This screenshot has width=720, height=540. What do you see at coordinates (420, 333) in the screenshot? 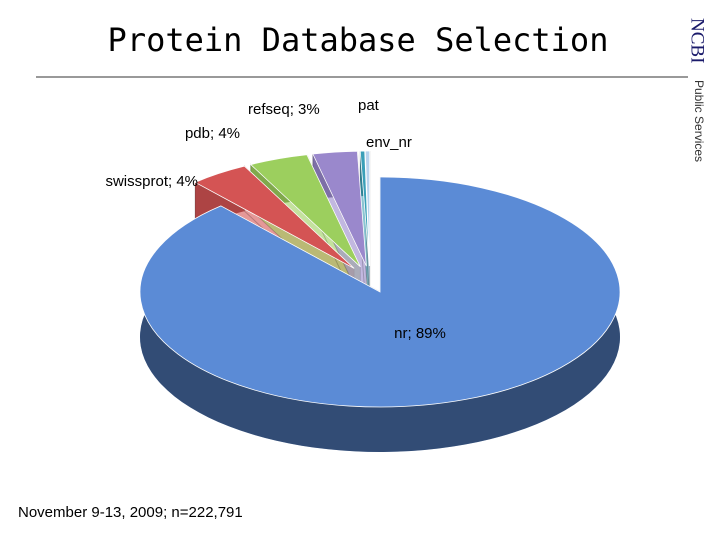
I see `slice-label: nr; 89%` at bounding box center [420, 333].